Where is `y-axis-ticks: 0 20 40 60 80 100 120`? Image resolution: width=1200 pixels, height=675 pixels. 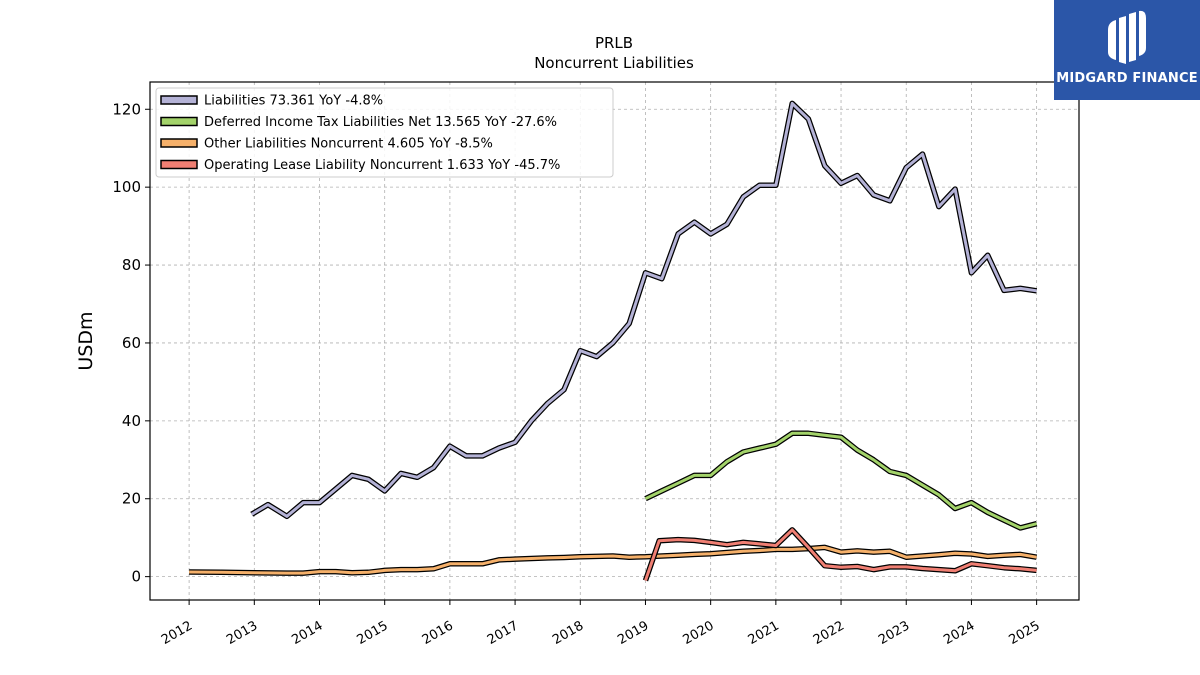
y-axis-ticks: 0 20 40 60 80 100 120 is located at coordinates (131, 343).